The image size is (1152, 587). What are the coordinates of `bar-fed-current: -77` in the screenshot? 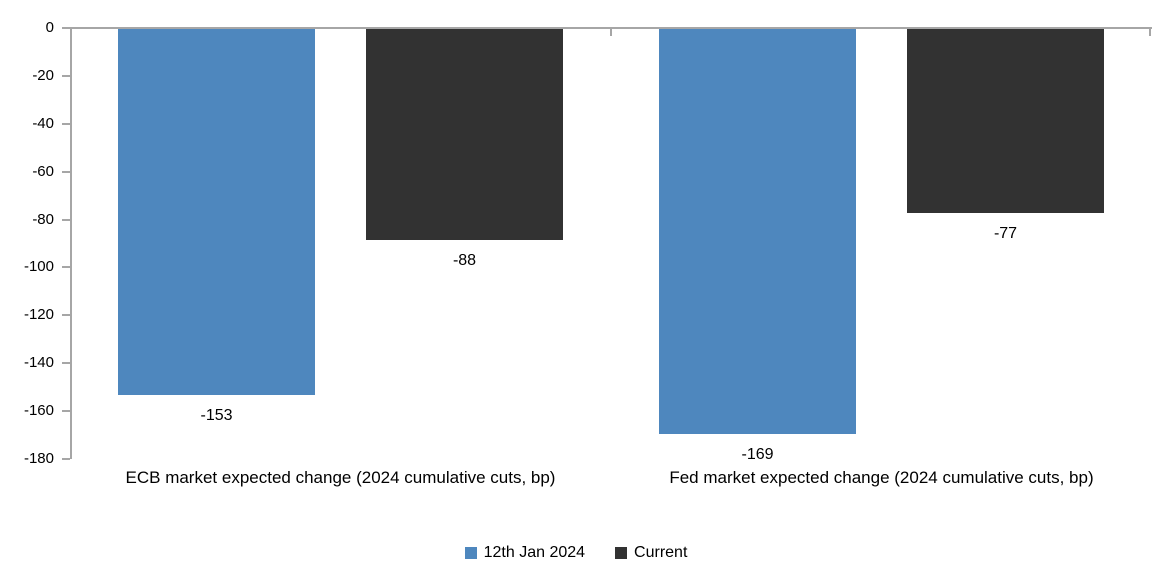 It's located at (1005, 136).